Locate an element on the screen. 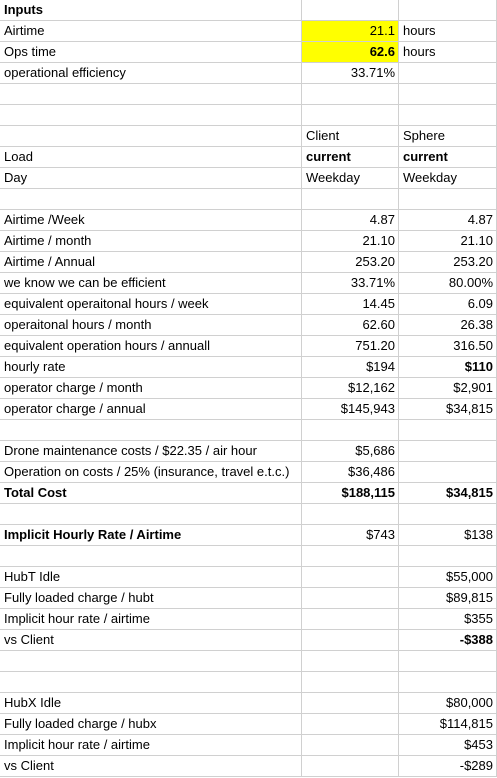 This screenshot has width=497, height=778. row-label: Airtime /Week is located at coordinates (151, 220).